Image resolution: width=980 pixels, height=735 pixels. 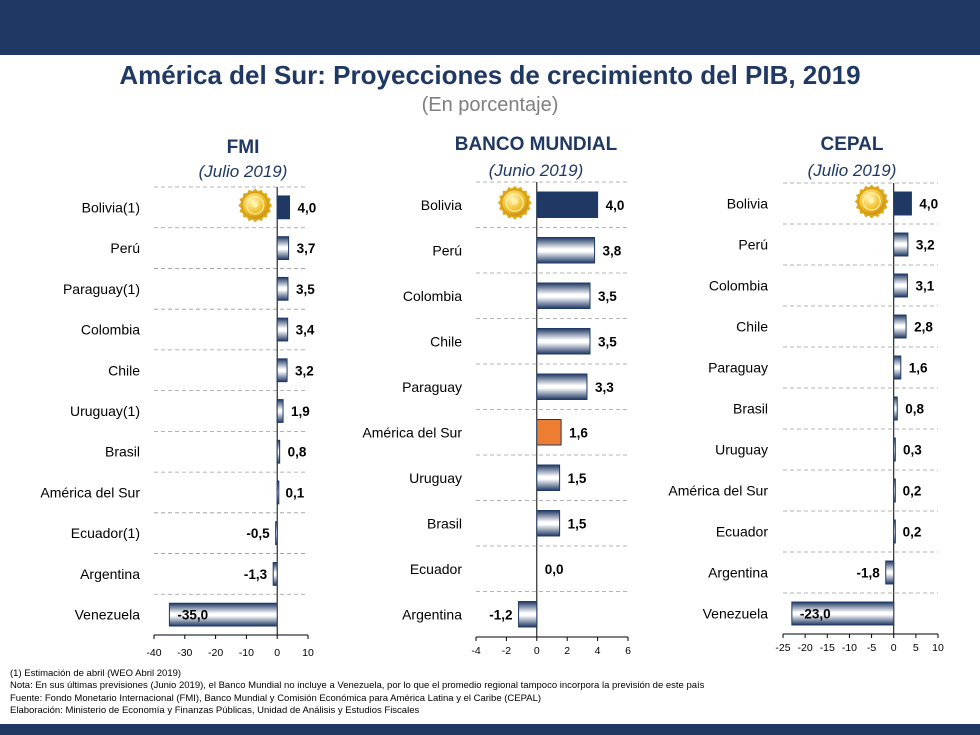 What do you see at coordinates (815, 614) in the screenshot?
I see `value-label: -23,0` at bounding box center [815, 614].